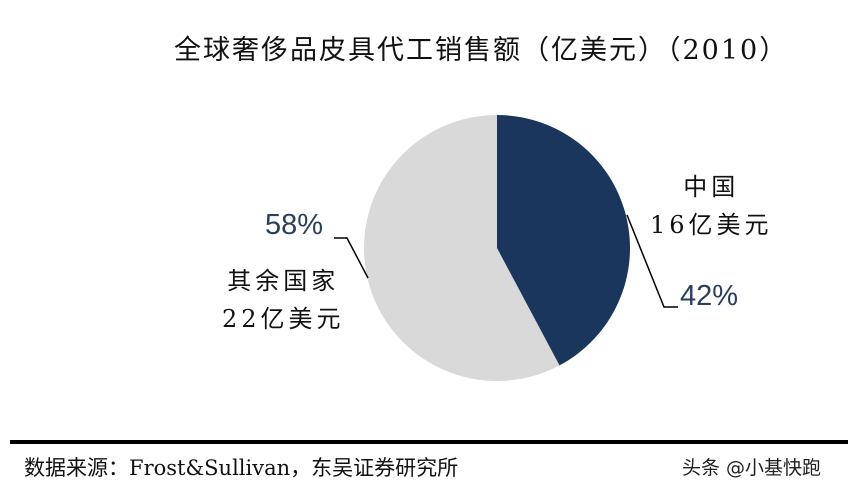 The height and width of the screenshot is (491, 853). I want to click on pie-slice-other, so click(462, 248).